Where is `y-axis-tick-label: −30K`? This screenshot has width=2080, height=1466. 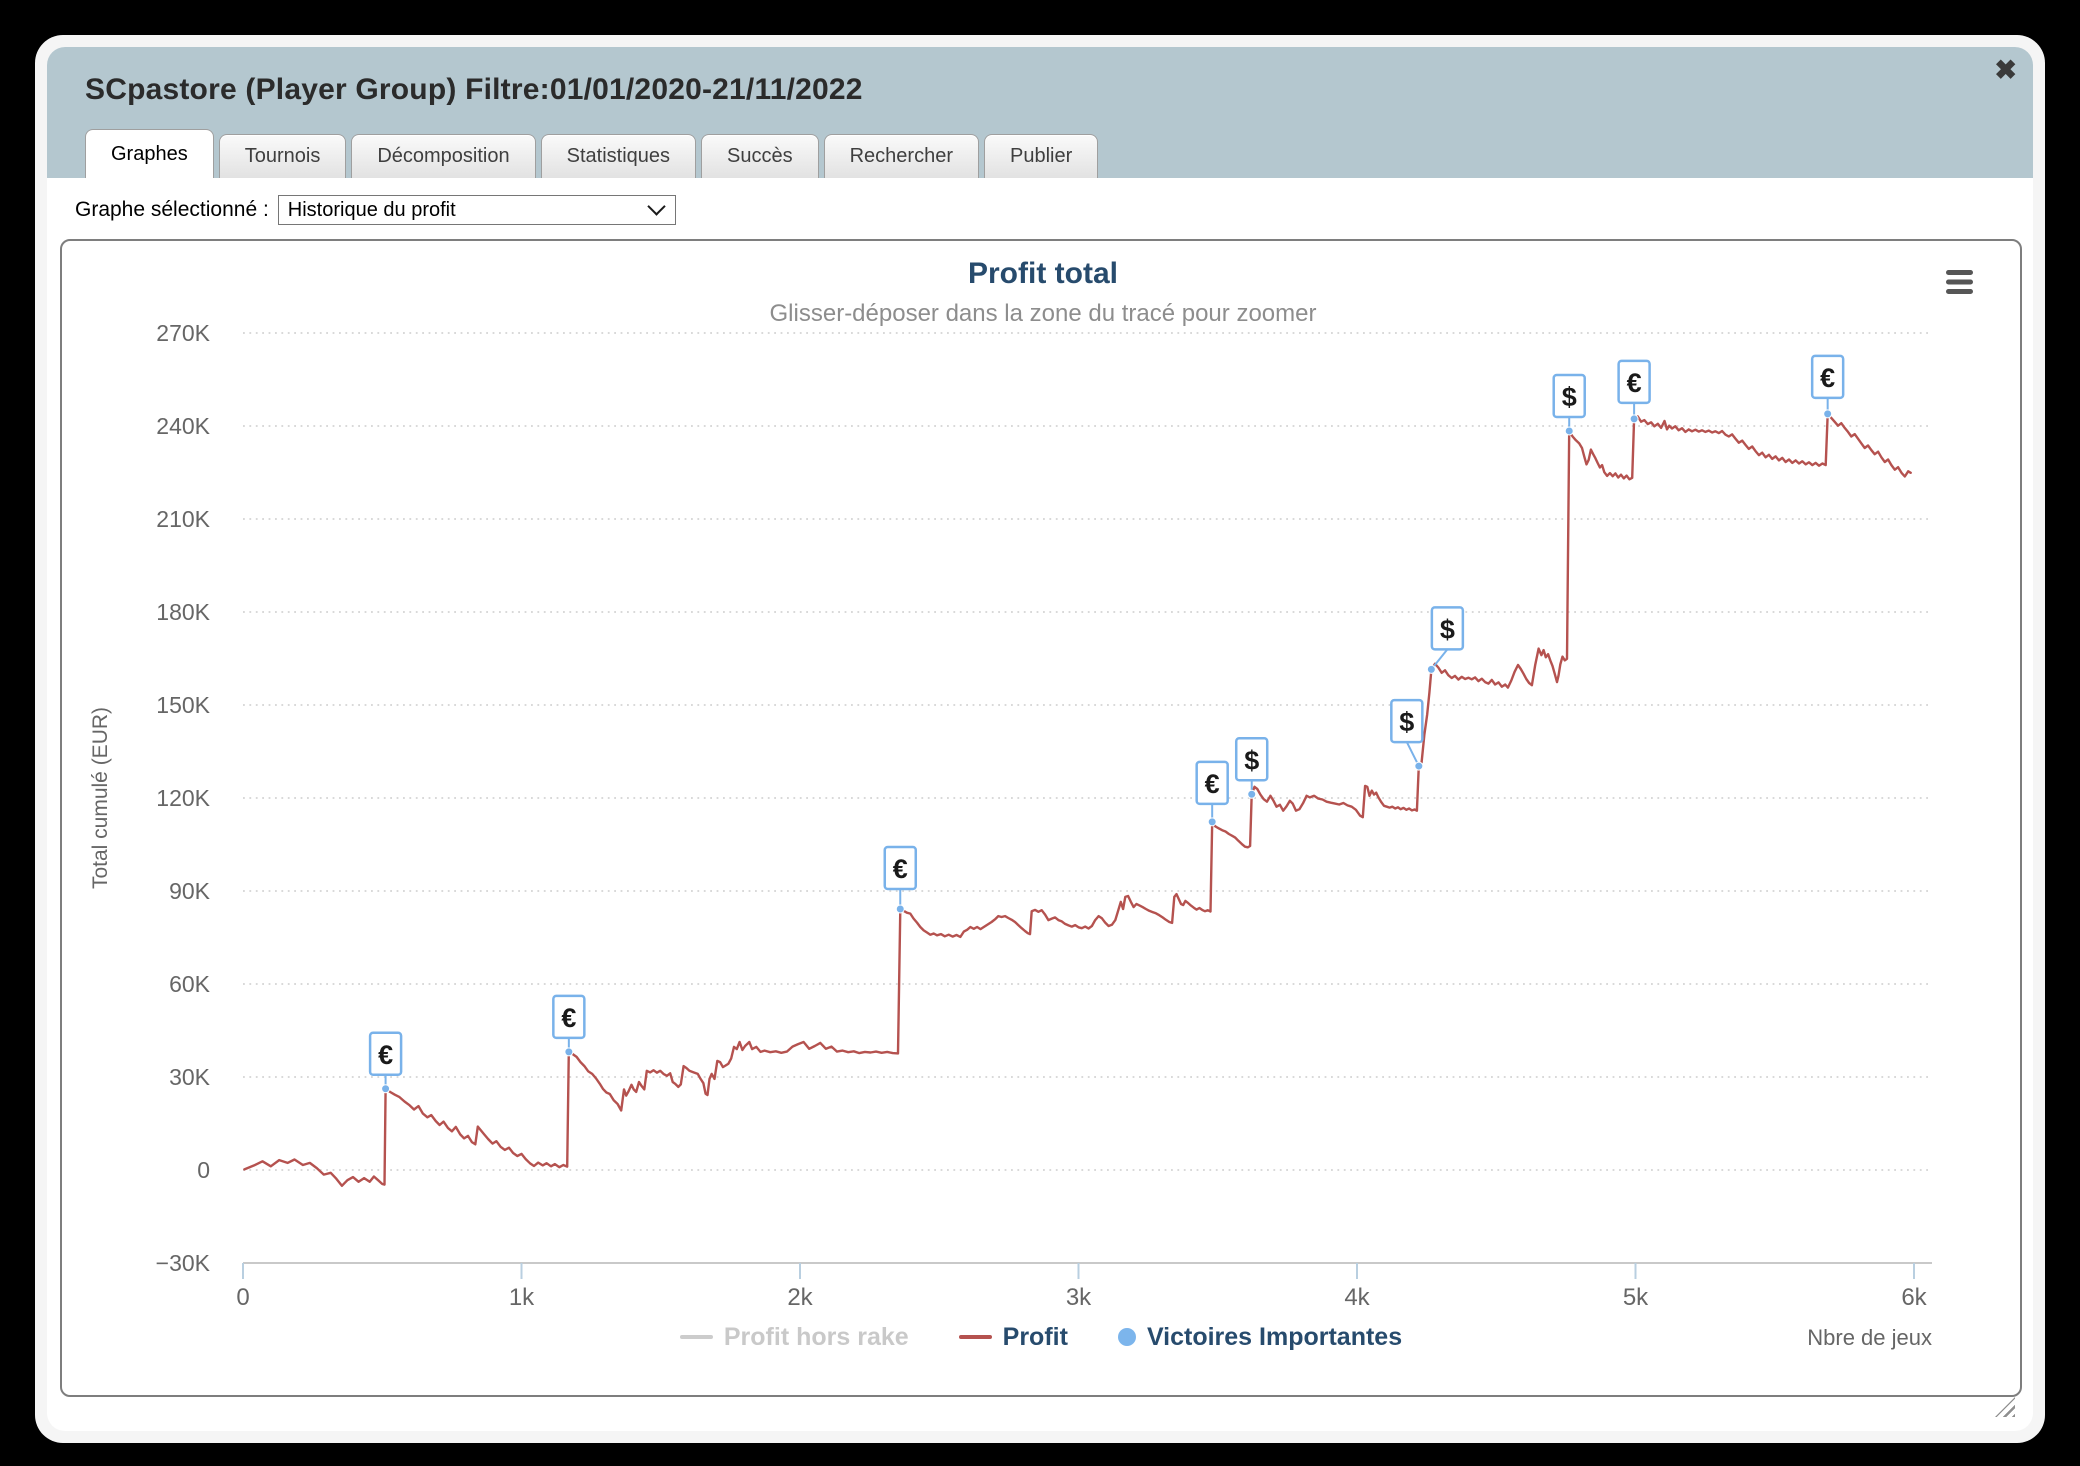 y-axis-tick-label: −30K is located at coordinates (183, 1263).